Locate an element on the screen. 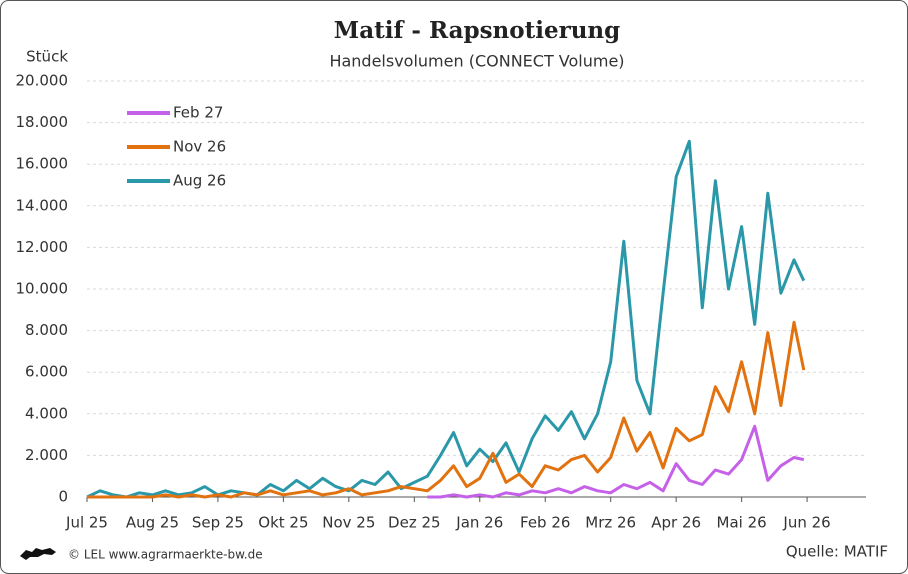 Image resolution: width=908 pixels, height=574 pixels. x-tick-label: Jan 26 is located at coordinates (479, 523).